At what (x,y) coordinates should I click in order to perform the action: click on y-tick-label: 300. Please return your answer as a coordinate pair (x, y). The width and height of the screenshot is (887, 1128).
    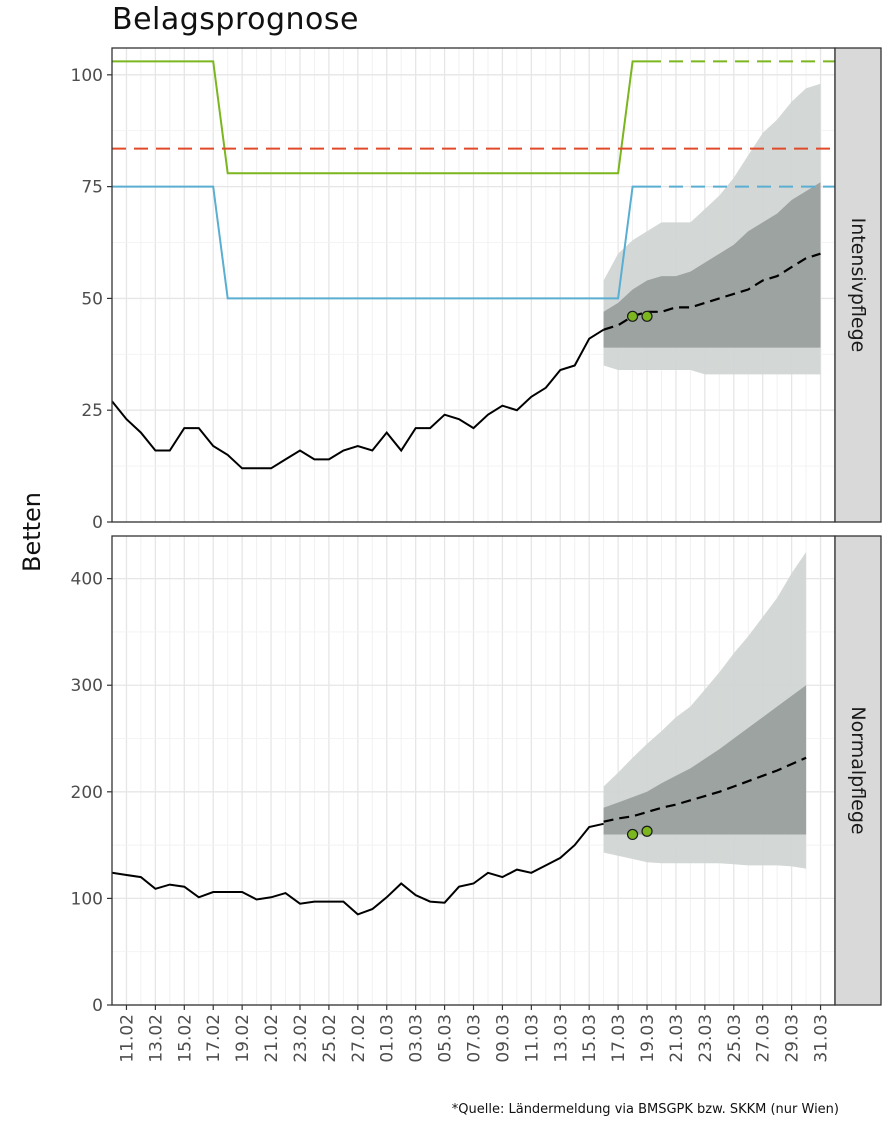
    Looking at the image, I should click on (87, 686).